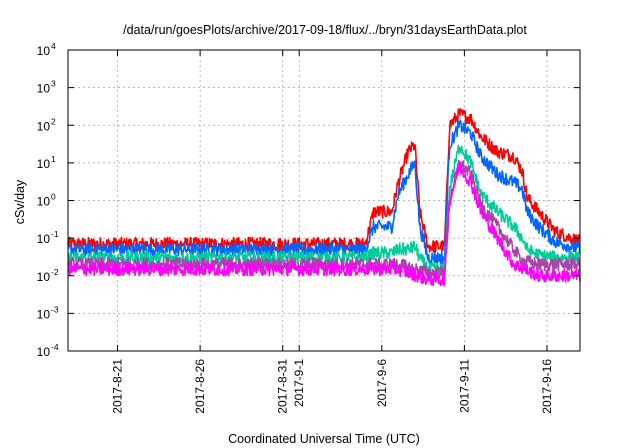 The image size is (640, 448). I want to click on x-tick-label: 2017-9-16, so click(547, 386).